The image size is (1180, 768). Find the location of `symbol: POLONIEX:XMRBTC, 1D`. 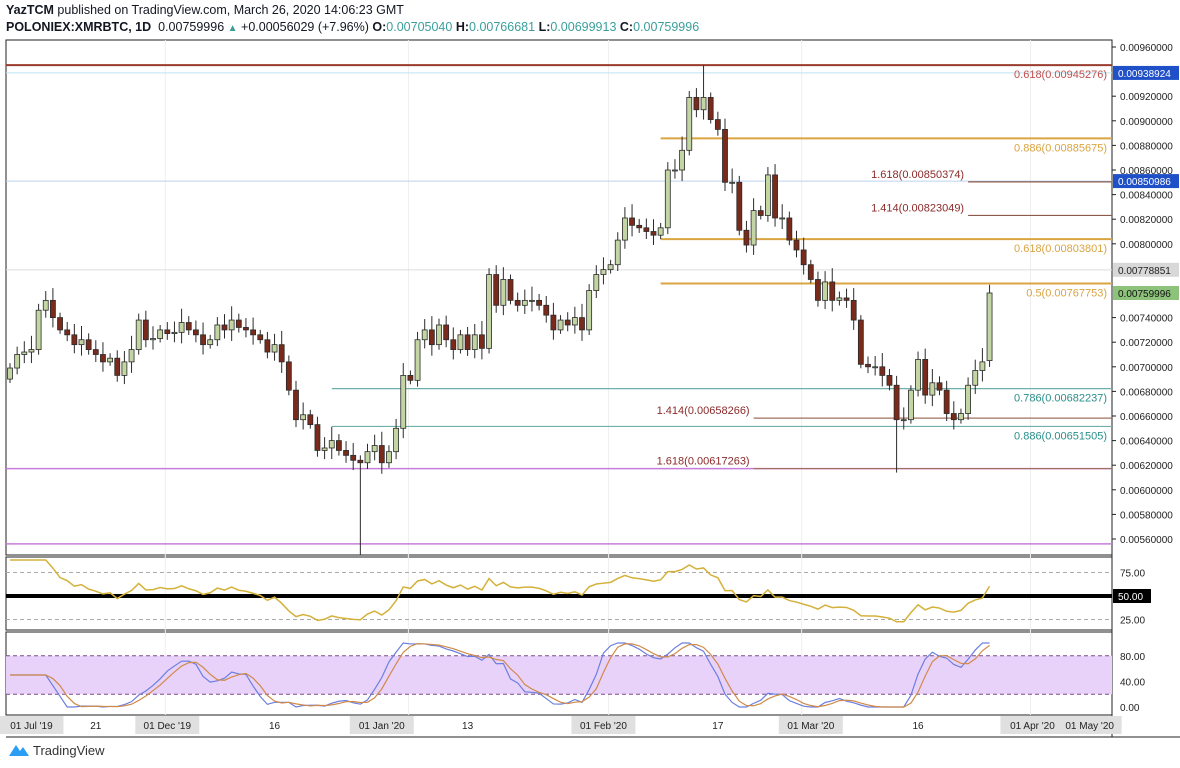

symbol: POLONIEX:XMRBTC, 1D is located at coordinates (79, 27).